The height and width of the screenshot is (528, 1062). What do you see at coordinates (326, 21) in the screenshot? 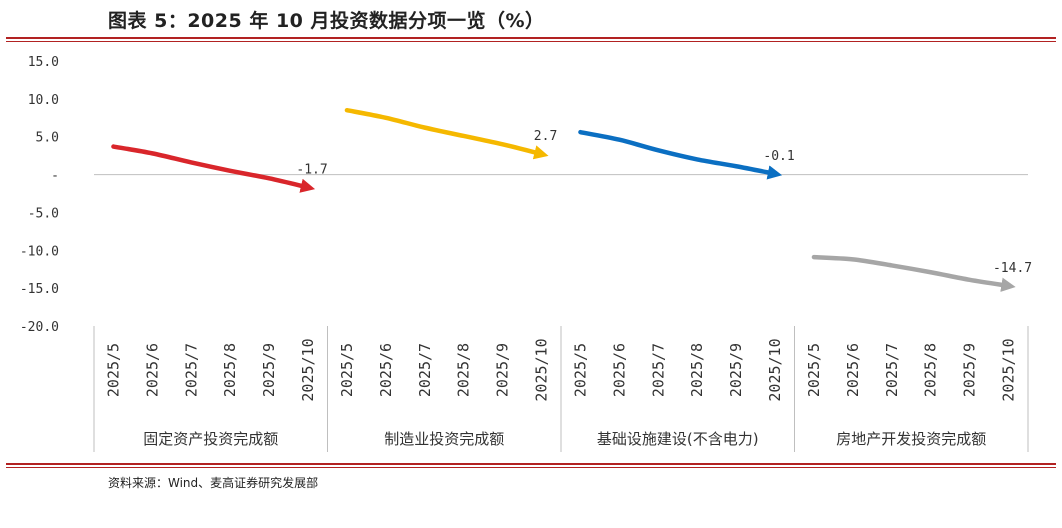
I see `chart-title: 图表 5：2025 年 10 月投资数据分项一览（%）` at bounding box center [326, 21].